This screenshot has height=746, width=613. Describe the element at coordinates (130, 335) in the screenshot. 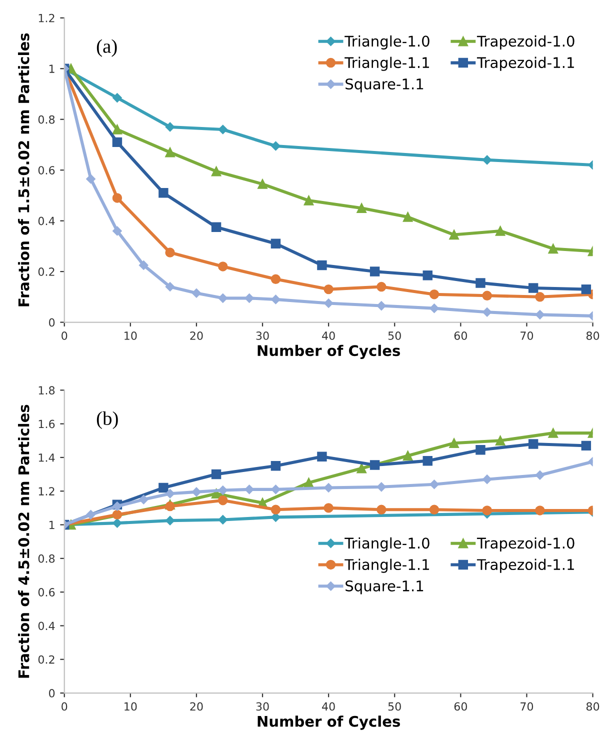

I see `x-tick-label: 10` at that location.